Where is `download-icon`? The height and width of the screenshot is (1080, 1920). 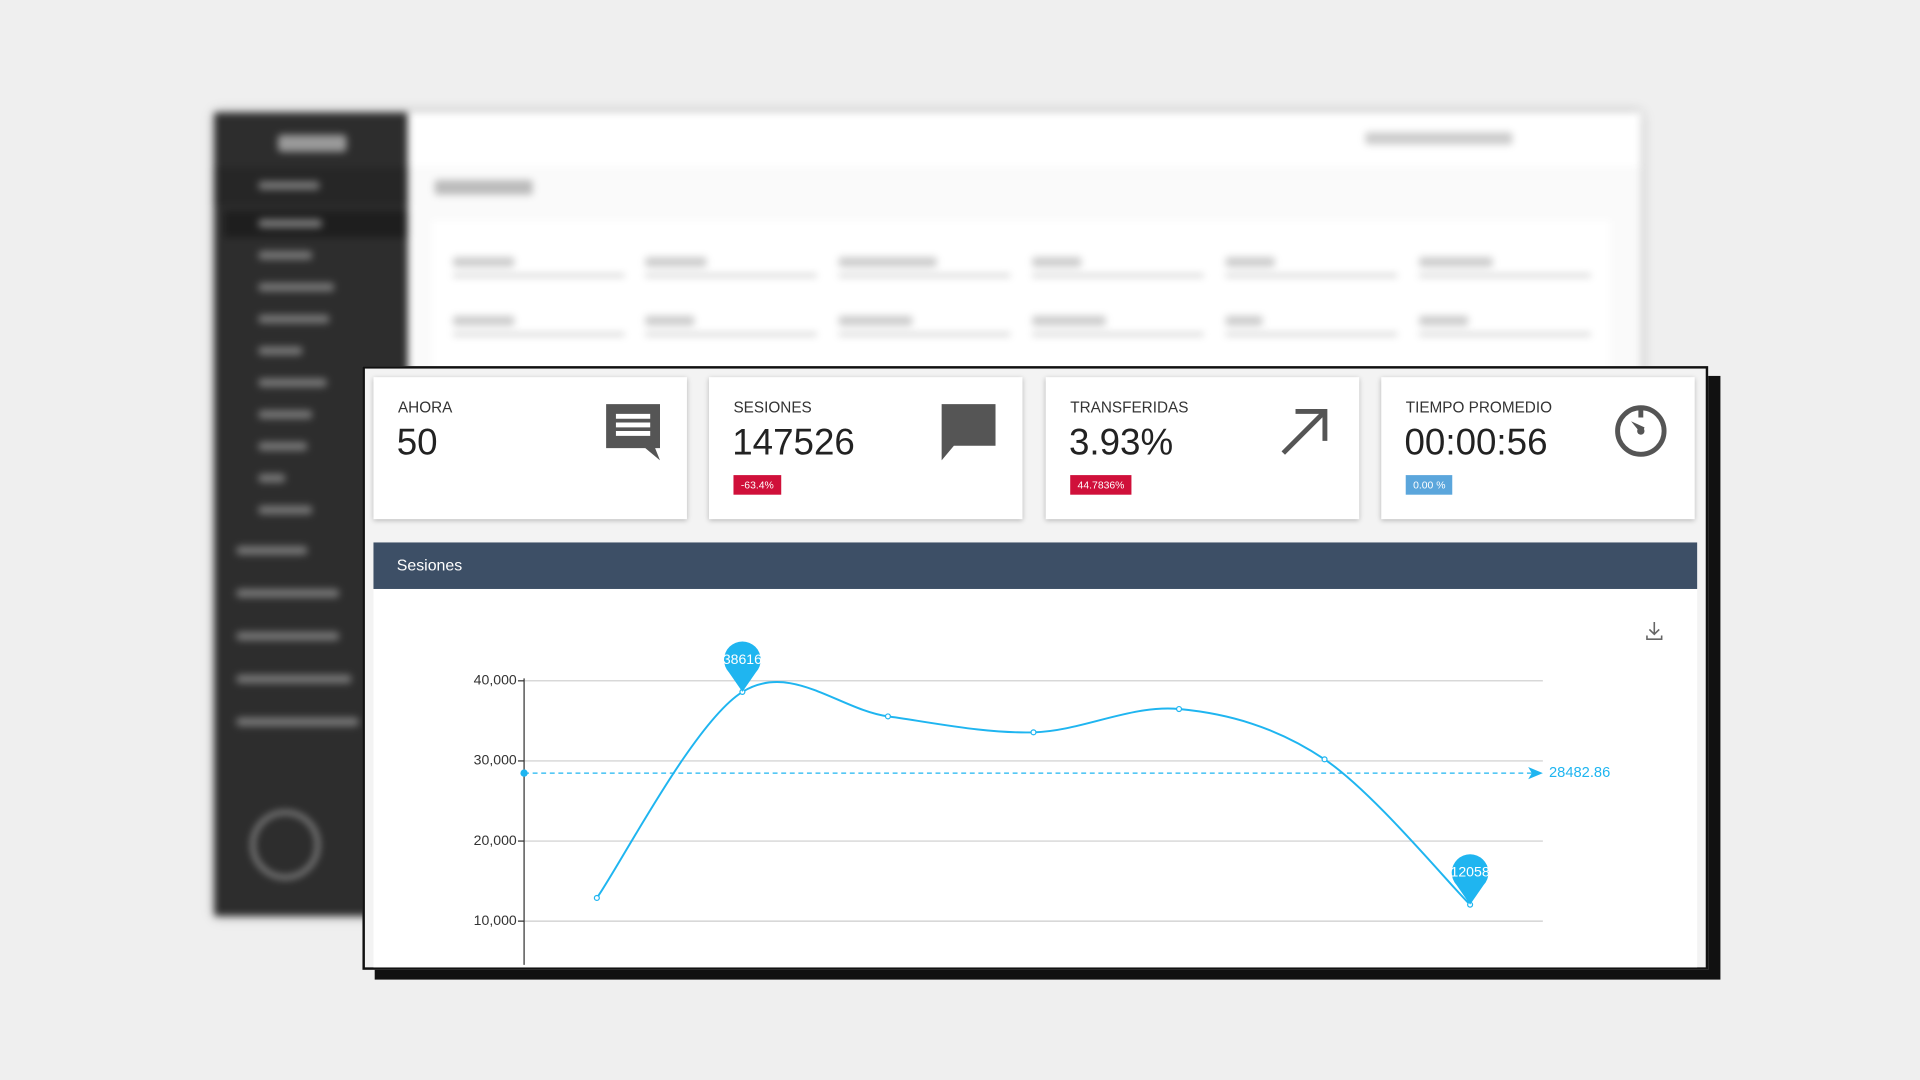
download-icon is located at coordinates (1654, 631).